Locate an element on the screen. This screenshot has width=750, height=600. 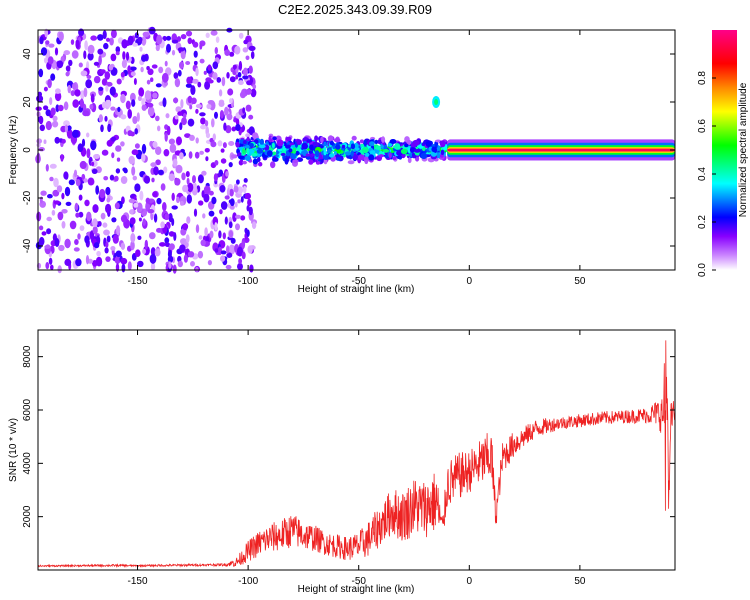
y-tick-label: 0 is located at coordinates (27, 150).